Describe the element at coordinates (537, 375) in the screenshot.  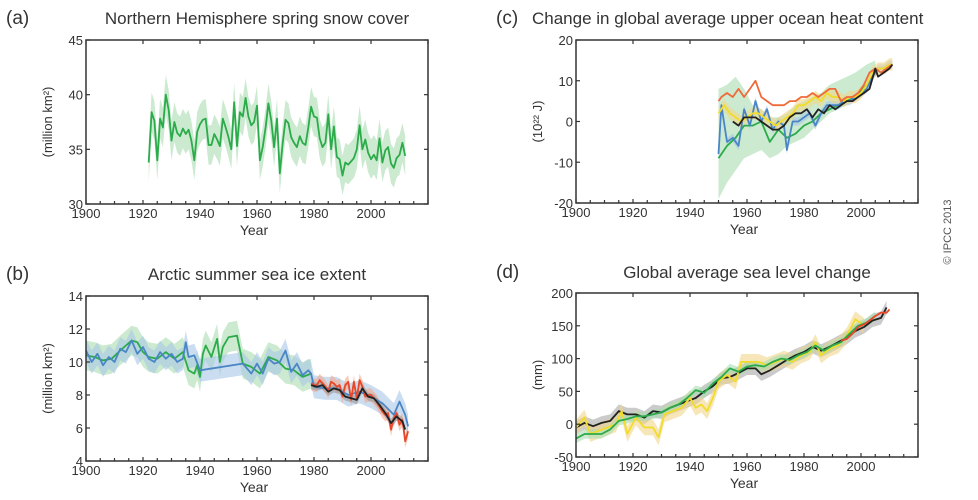
I see `y-axis-label: (mm)` at that location.